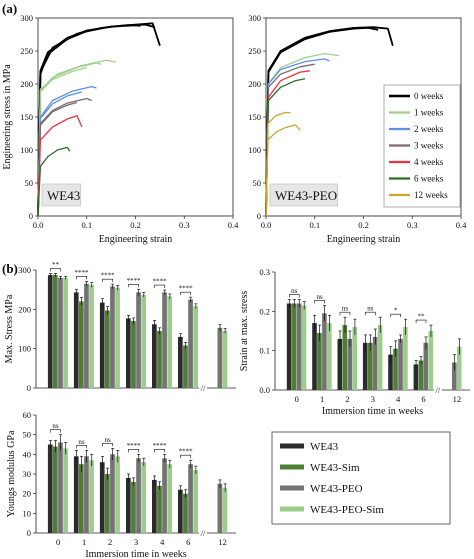 This screenshot has height=559, width=474. What do you see at coordinates (278, 164) in the screenshot?
I see `series-curve-12-weeks` at bounding box center [278, 164].